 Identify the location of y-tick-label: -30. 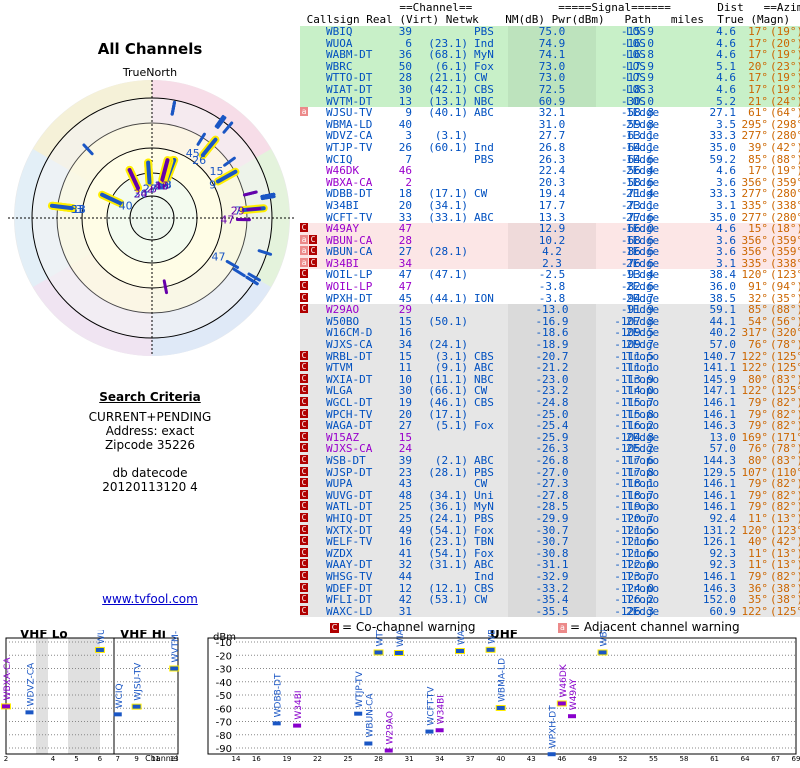
(224, 670).